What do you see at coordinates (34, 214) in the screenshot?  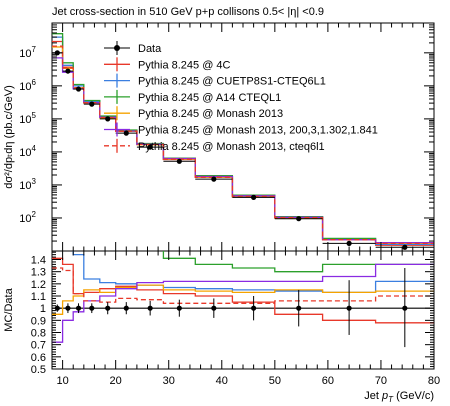 I see `tick-exponent: 2` at bounding box center [34, 214].